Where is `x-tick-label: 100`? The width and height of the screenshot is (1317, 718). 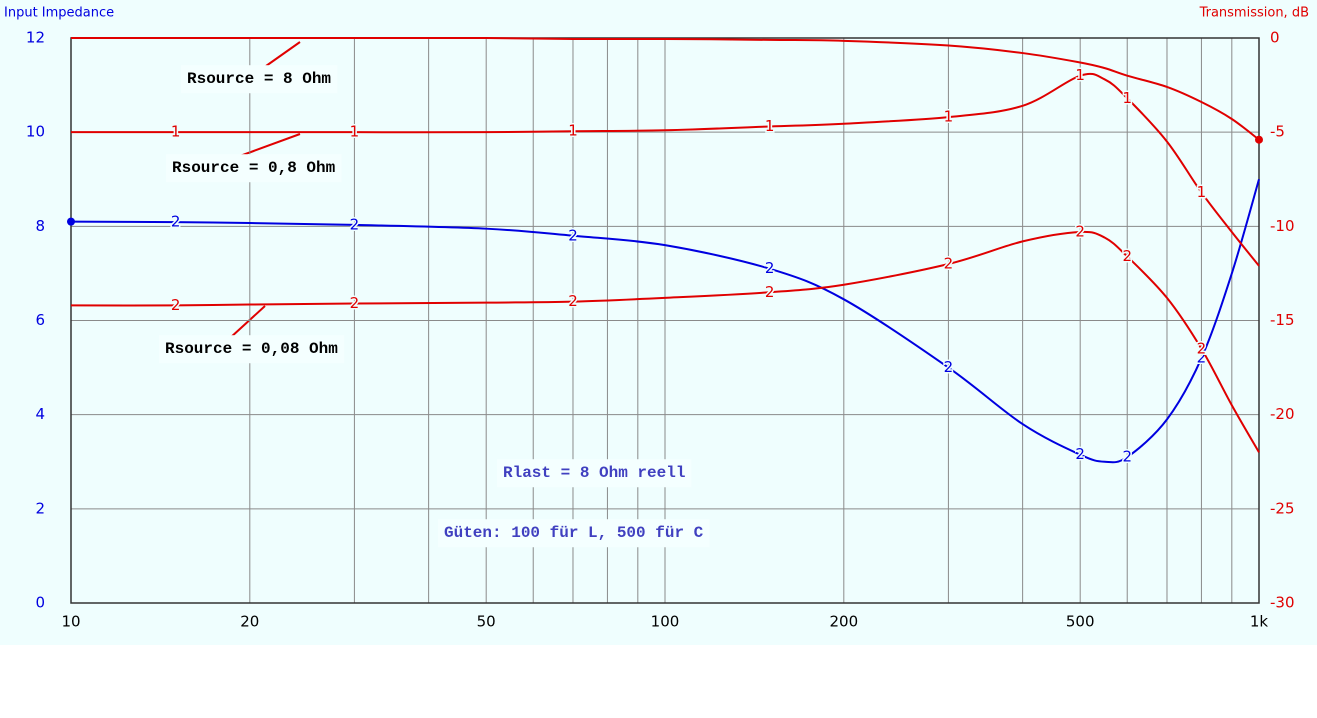 x-tick-label: 100 is located at coordinates (665, 622).